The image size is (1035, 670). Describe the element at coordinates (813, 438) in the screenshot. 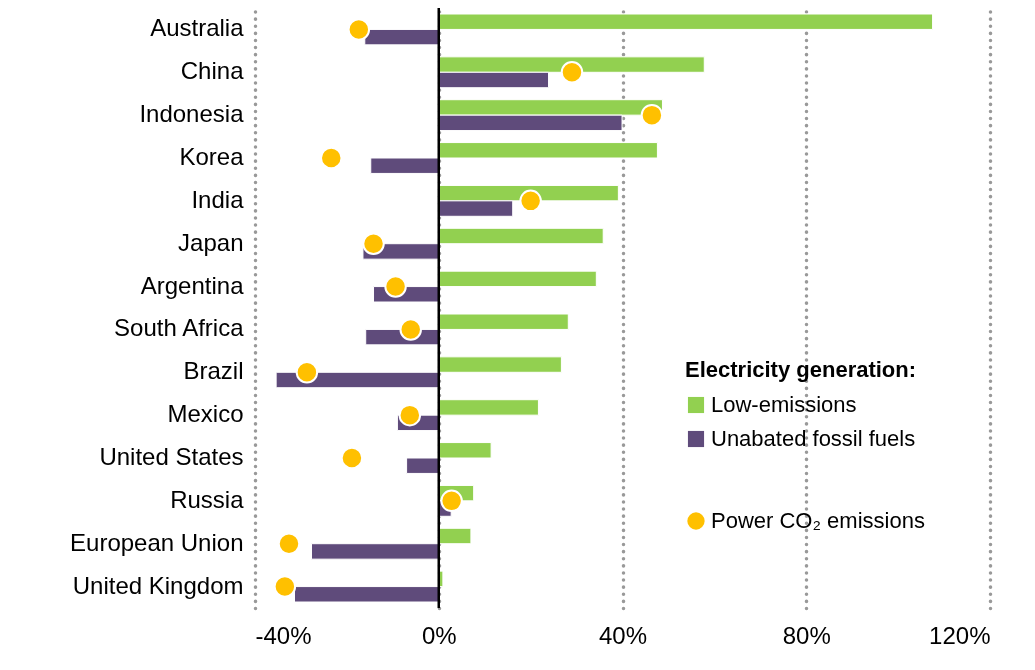

I see `legend-label: Unabated fossil fuels` at that location.